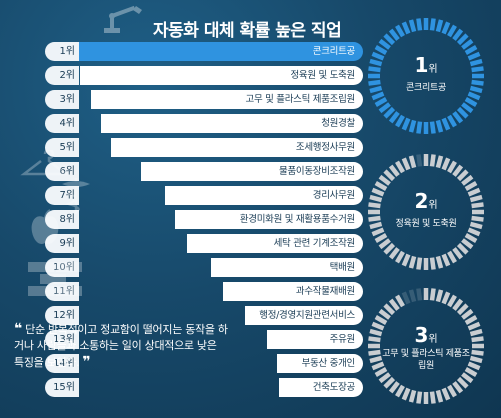 Image resolution: width=501 pixels, height=418 pixels. I want to click on list-item: 1위 콘크리트공, so click(204, 51).